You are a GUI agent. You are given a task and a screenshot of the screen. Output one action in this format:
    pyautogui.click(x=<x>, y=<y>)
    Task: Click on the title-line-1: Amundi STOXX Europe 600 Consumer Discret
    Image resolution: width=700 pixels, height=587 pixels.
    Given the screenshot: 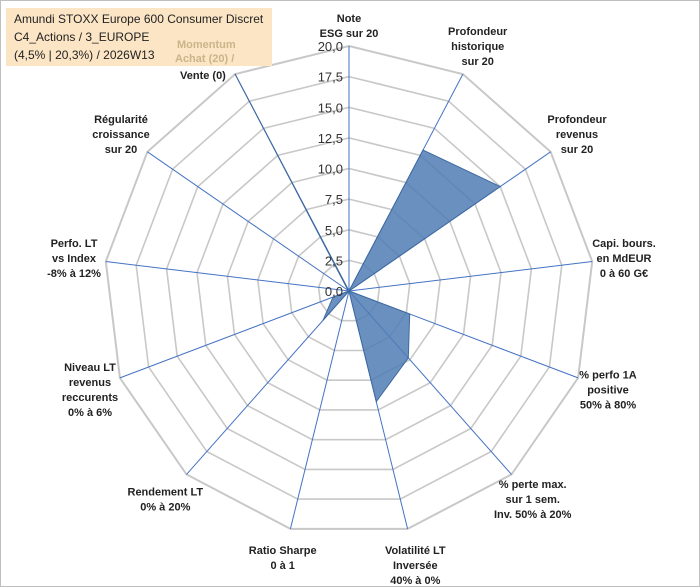 What is the action you would take?
    pyautogui.click(x=139, y=19)
    